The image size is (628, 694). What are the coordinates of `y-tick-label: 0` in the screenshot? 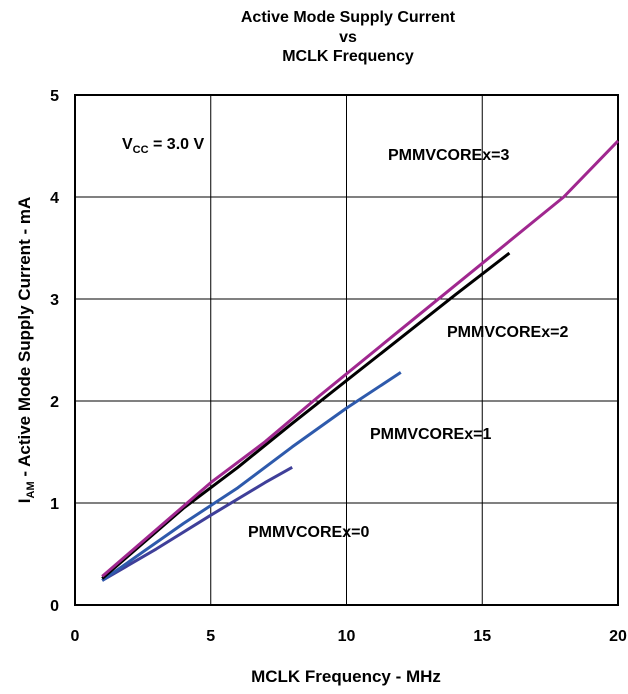 It's located at (54, 606).